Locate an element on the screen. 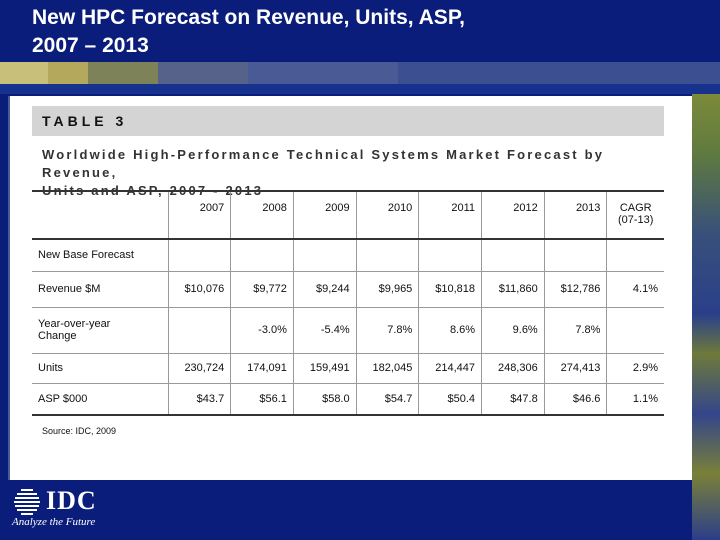 Image resolution: width=720 pixels, height=540 pixels. cell: $9,772 is located at coordinates (262, 289).